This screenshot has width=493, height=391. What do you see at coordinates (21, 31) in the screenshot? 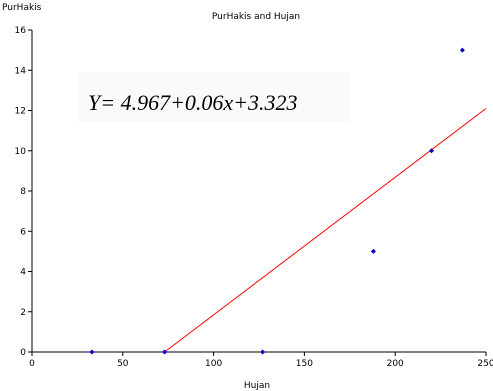
I see `y-tick-label: 16` at bounding box center [21, 31].